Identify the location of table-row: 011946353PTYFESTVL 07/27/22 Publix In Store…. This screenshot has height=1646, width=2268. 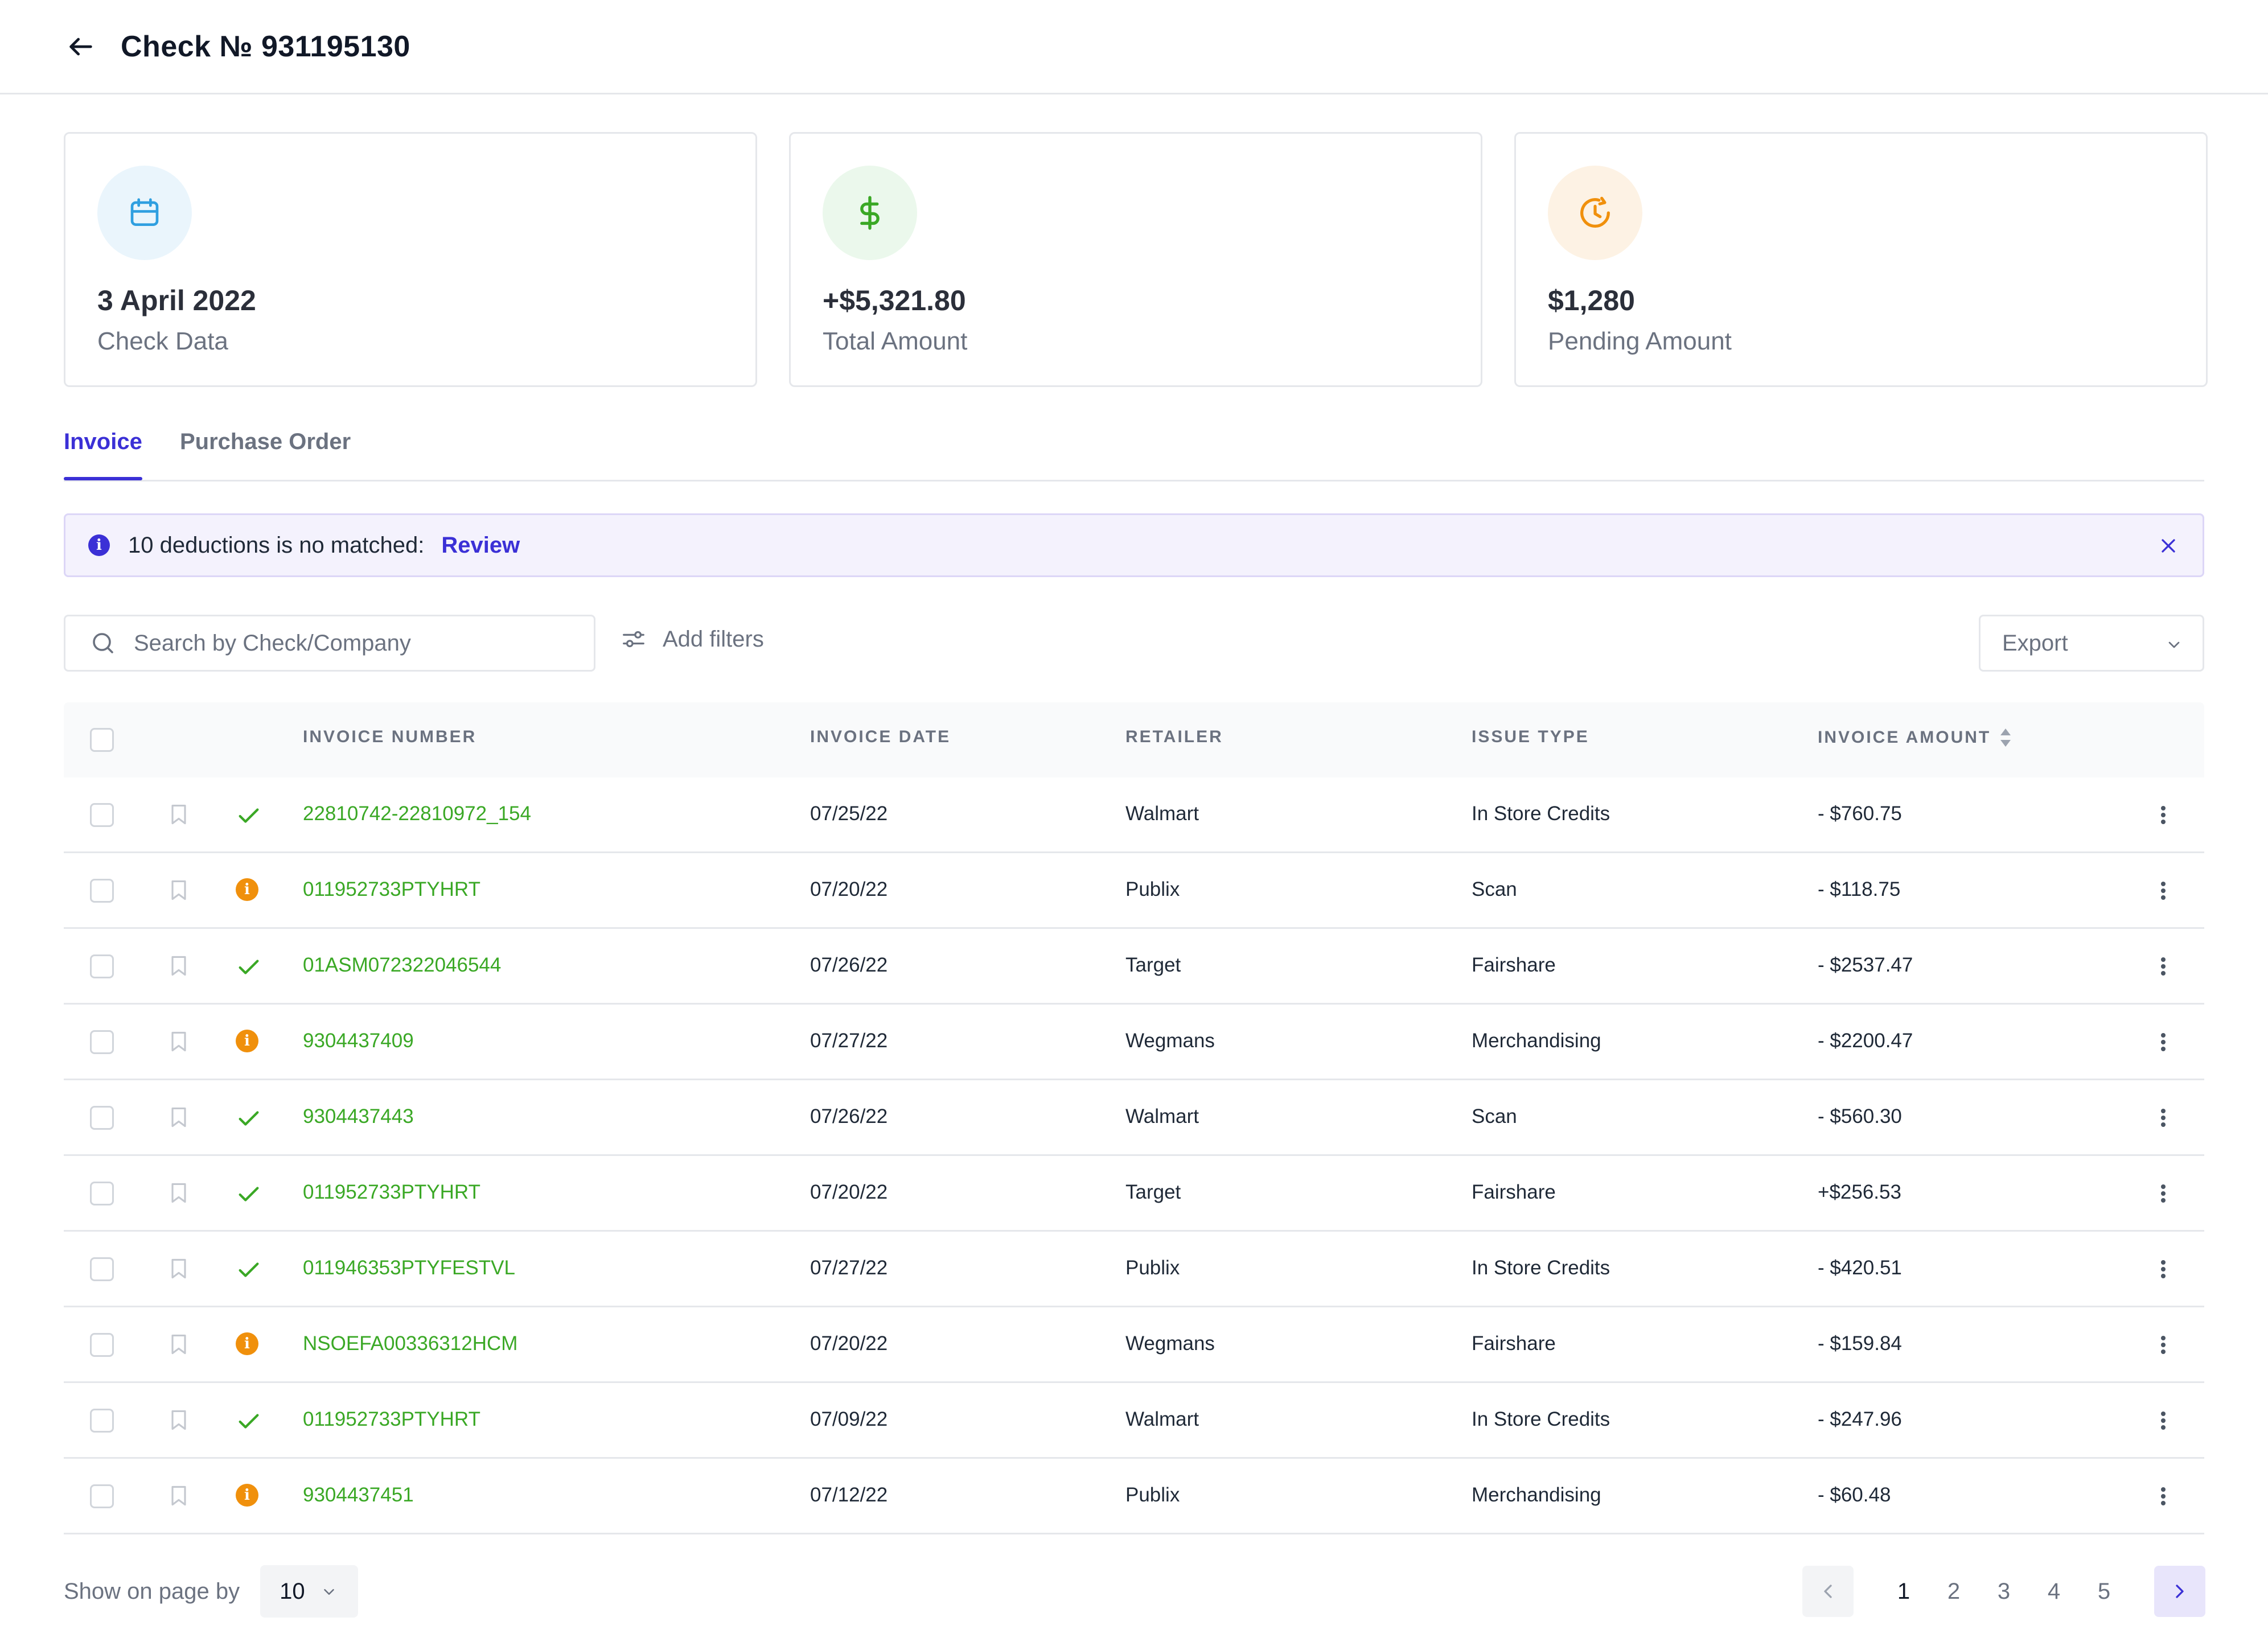
(1134, 1269).